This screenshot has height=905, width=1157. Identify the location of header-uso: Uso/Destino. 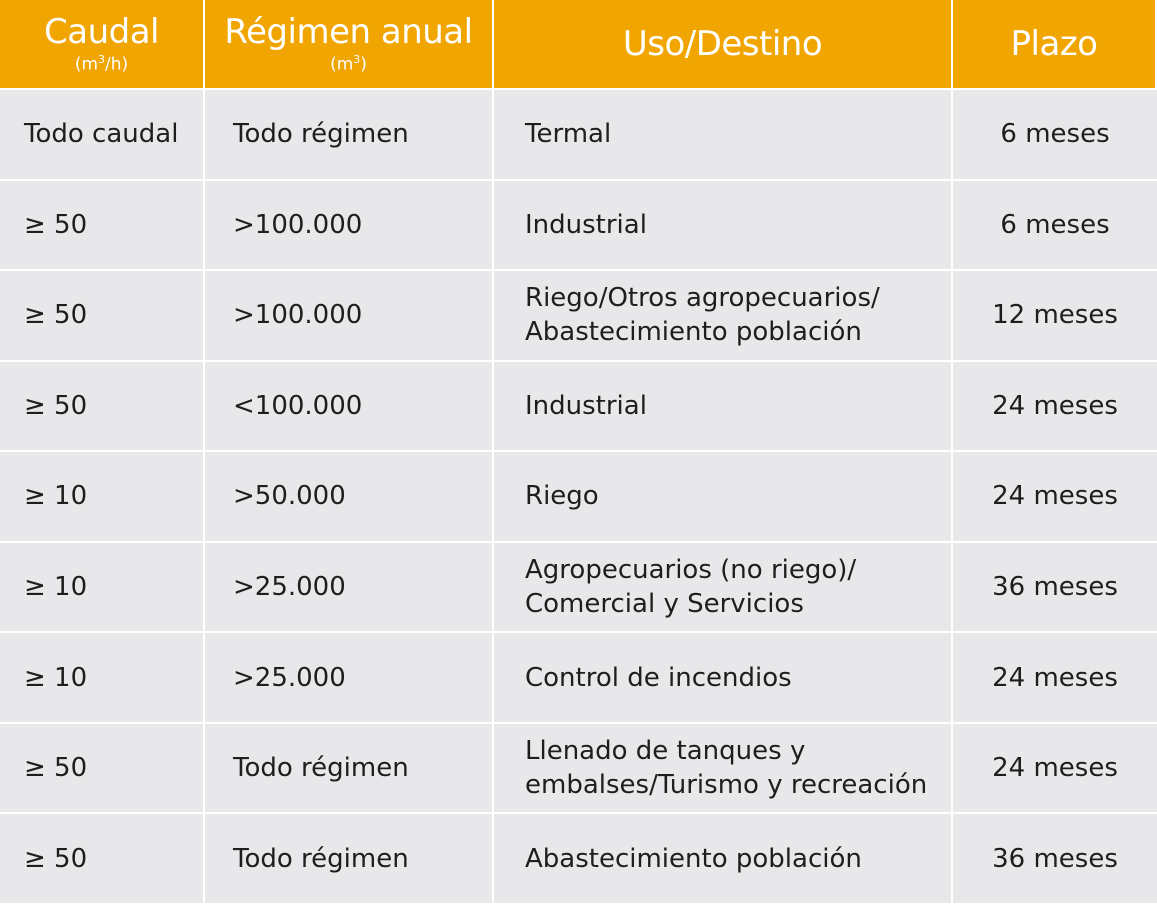
(723, 45).